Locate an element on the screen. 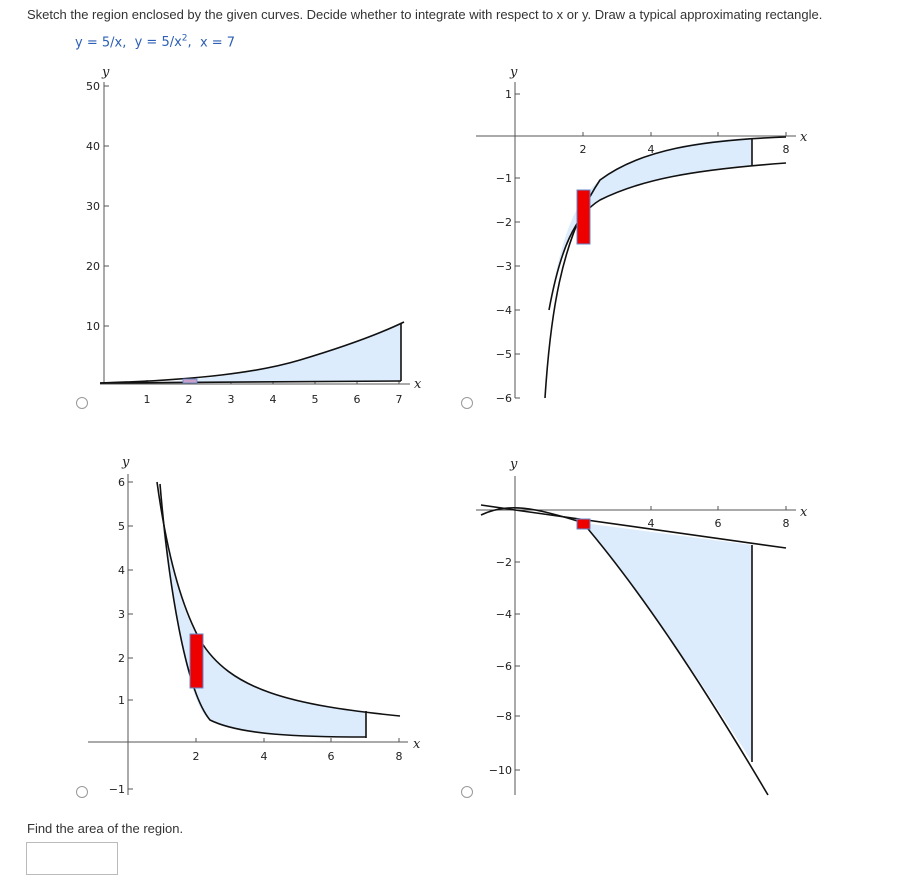  equation-3: x = 7 is located at coordinates (217, 43).